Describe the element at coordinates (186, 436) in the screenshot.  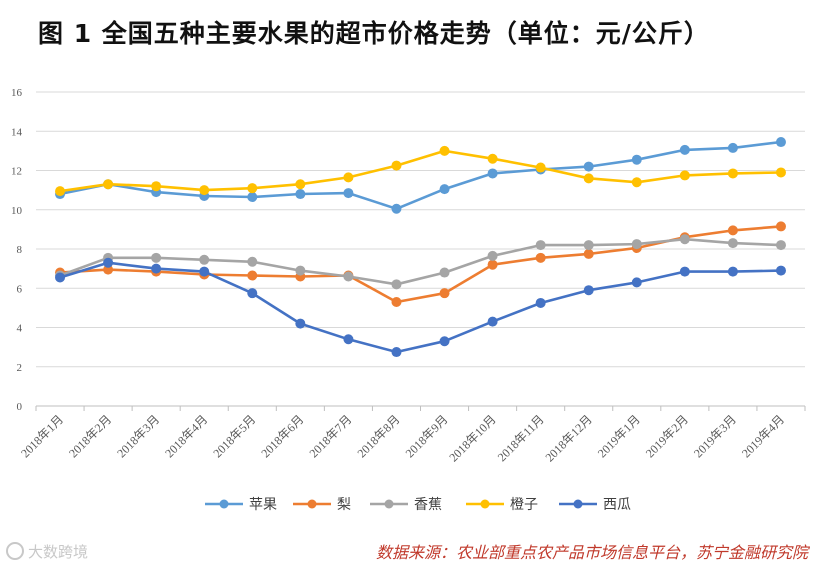
I see `x-tick-label: 2018年4月` at that location.